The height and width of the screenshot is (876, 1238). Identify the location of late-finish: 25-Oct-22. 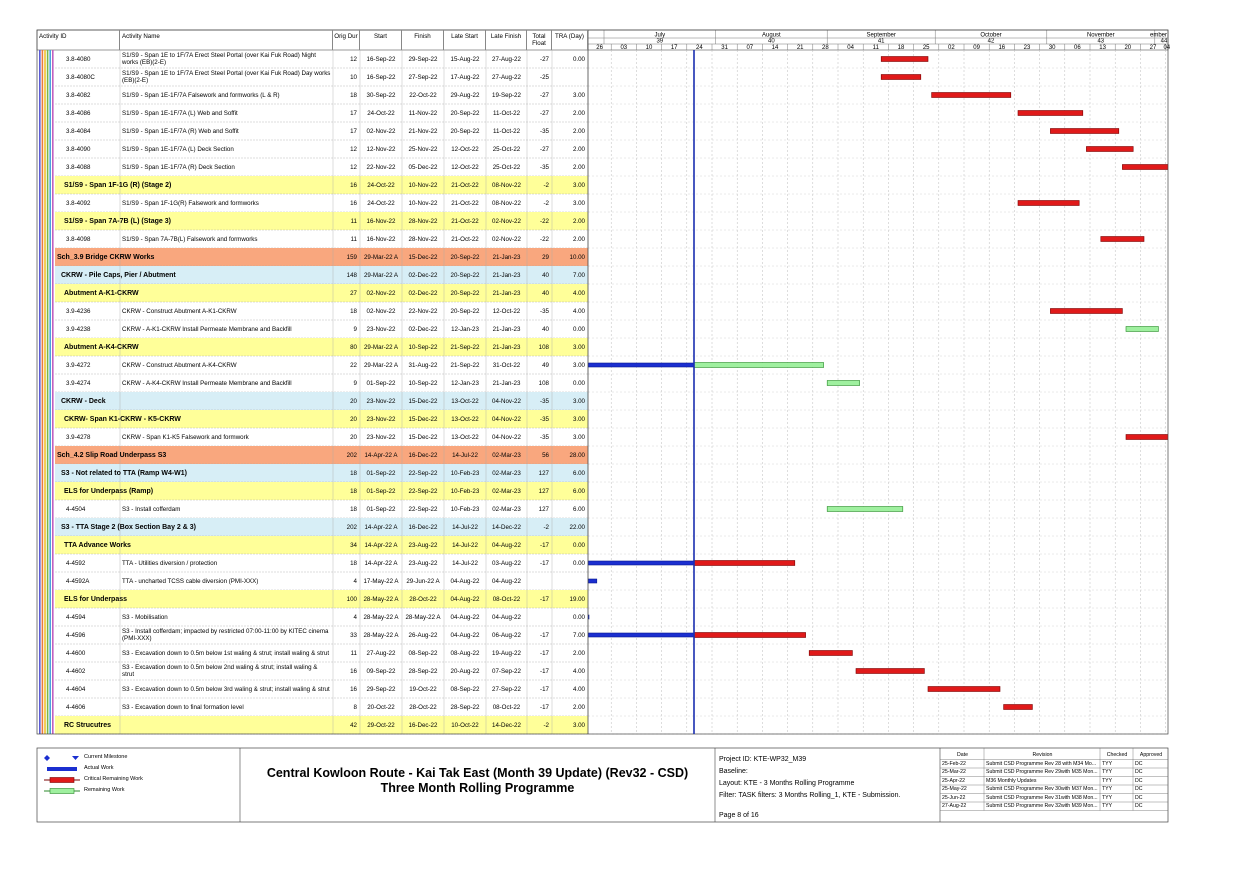
(506, 149).